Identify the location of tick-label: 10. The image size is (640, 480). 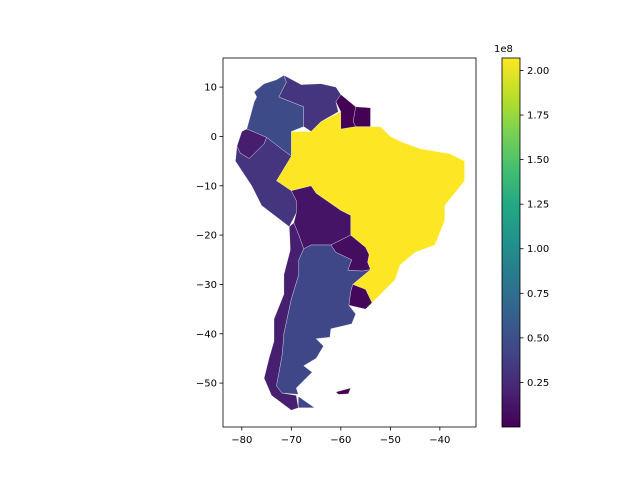
(210, 88).